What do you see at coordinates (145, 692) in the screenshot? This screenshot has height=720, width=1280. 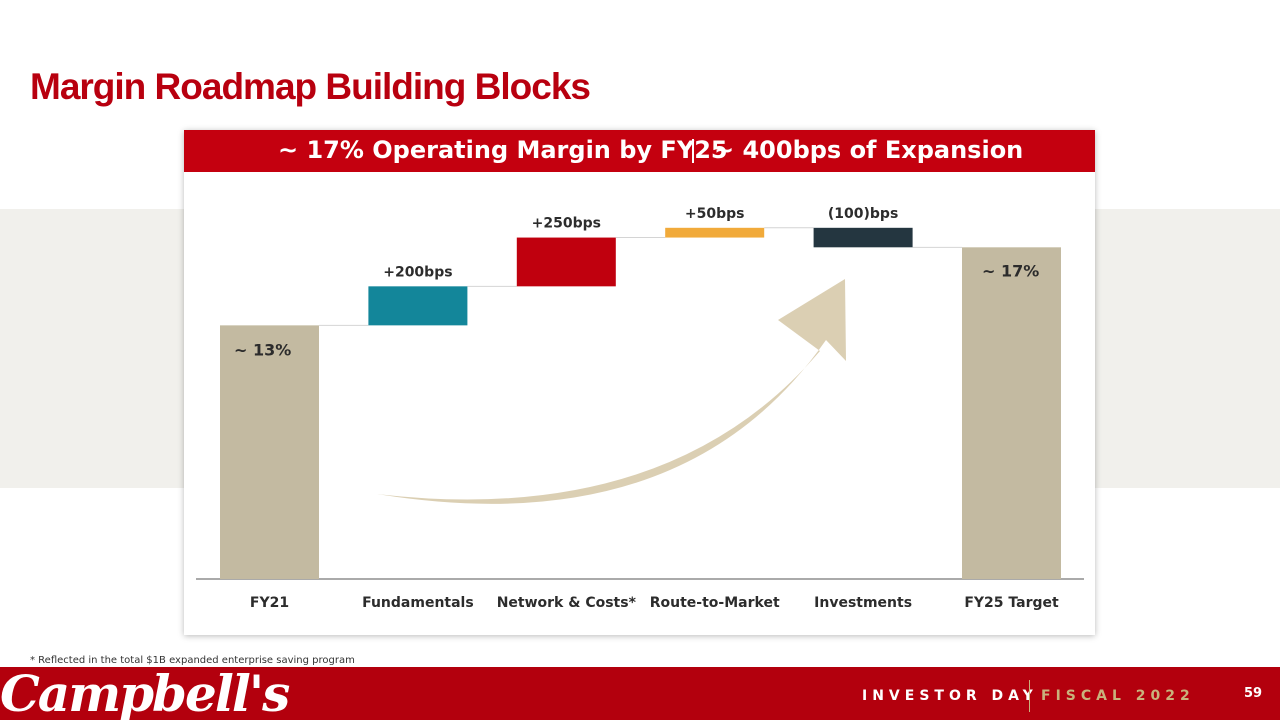 I see `campbells-logo: Campbell's` at bounding box center [145, 692].